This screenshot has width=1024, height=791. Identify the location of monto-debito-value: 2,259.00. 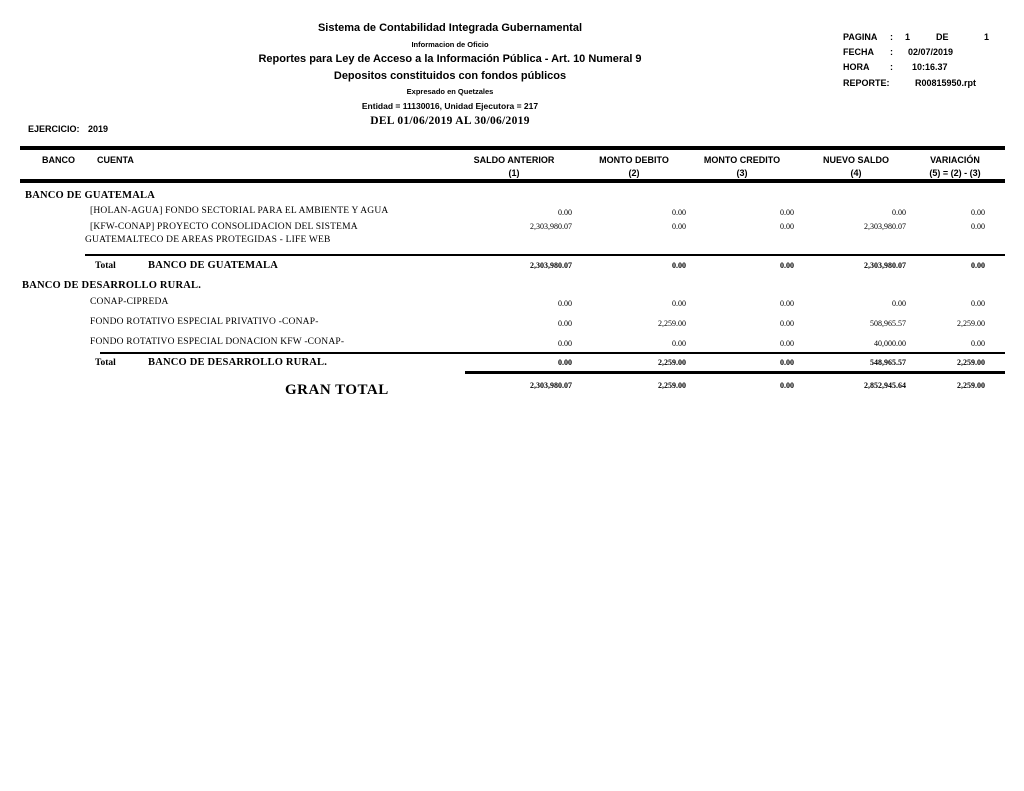
(672, 323).